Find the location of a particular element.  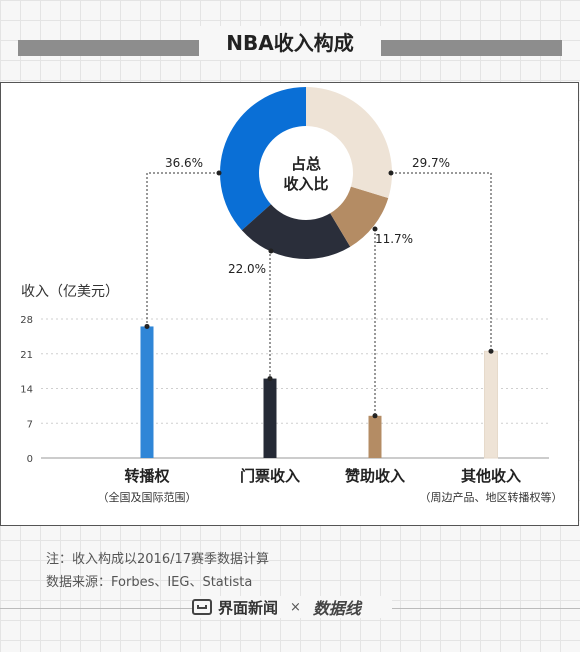

y-tick-label: 21 is located at coordinates (26, 355).